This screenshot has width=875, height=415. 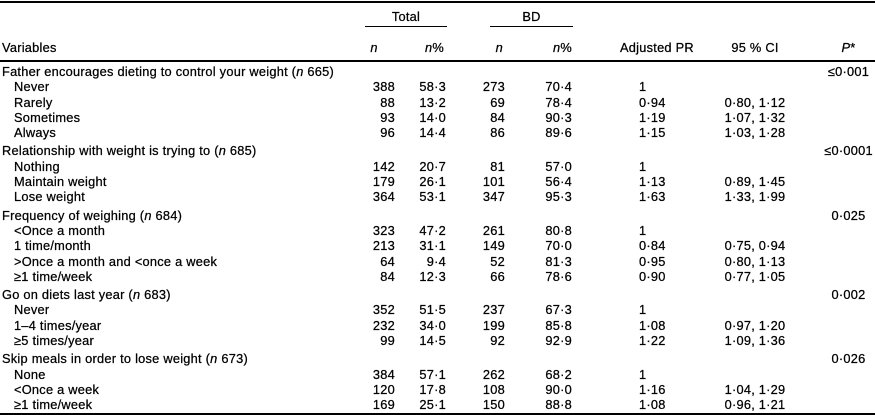 I want to click on variable-label: <Once a week, so click(x=57, y=389).